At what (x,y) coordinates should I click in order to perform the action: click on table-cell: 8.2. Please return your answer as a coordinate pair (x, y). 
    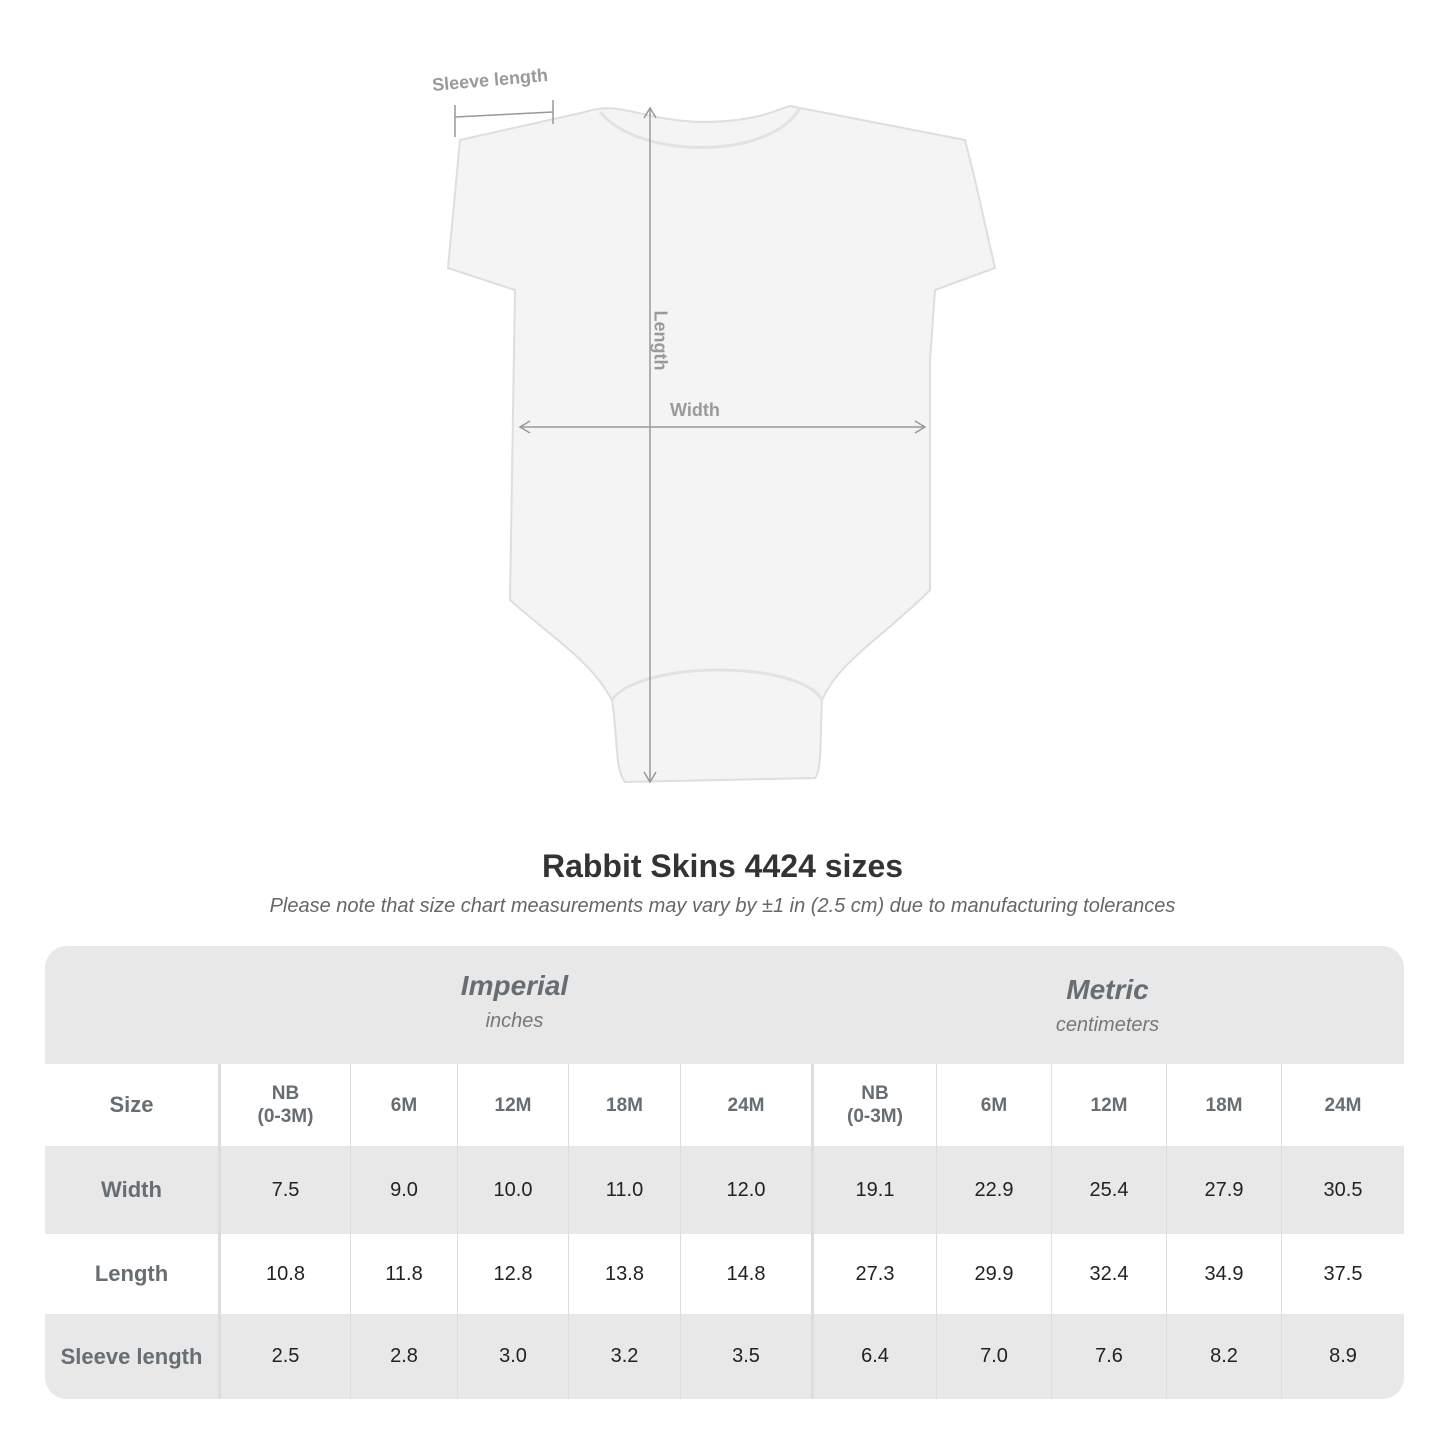
    Looking at the image, I should click on (1223, 1356).